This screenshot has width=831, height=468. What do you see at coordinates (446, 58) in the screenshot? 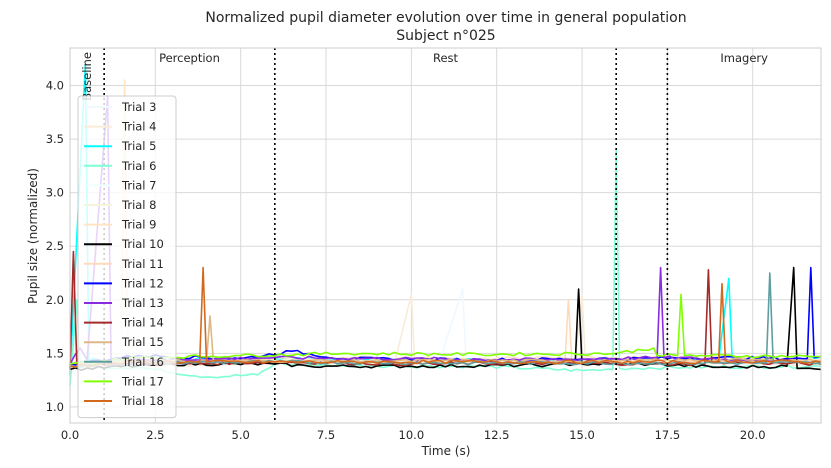
I see `phase-label: Rest` at bounding box center [446, 58].